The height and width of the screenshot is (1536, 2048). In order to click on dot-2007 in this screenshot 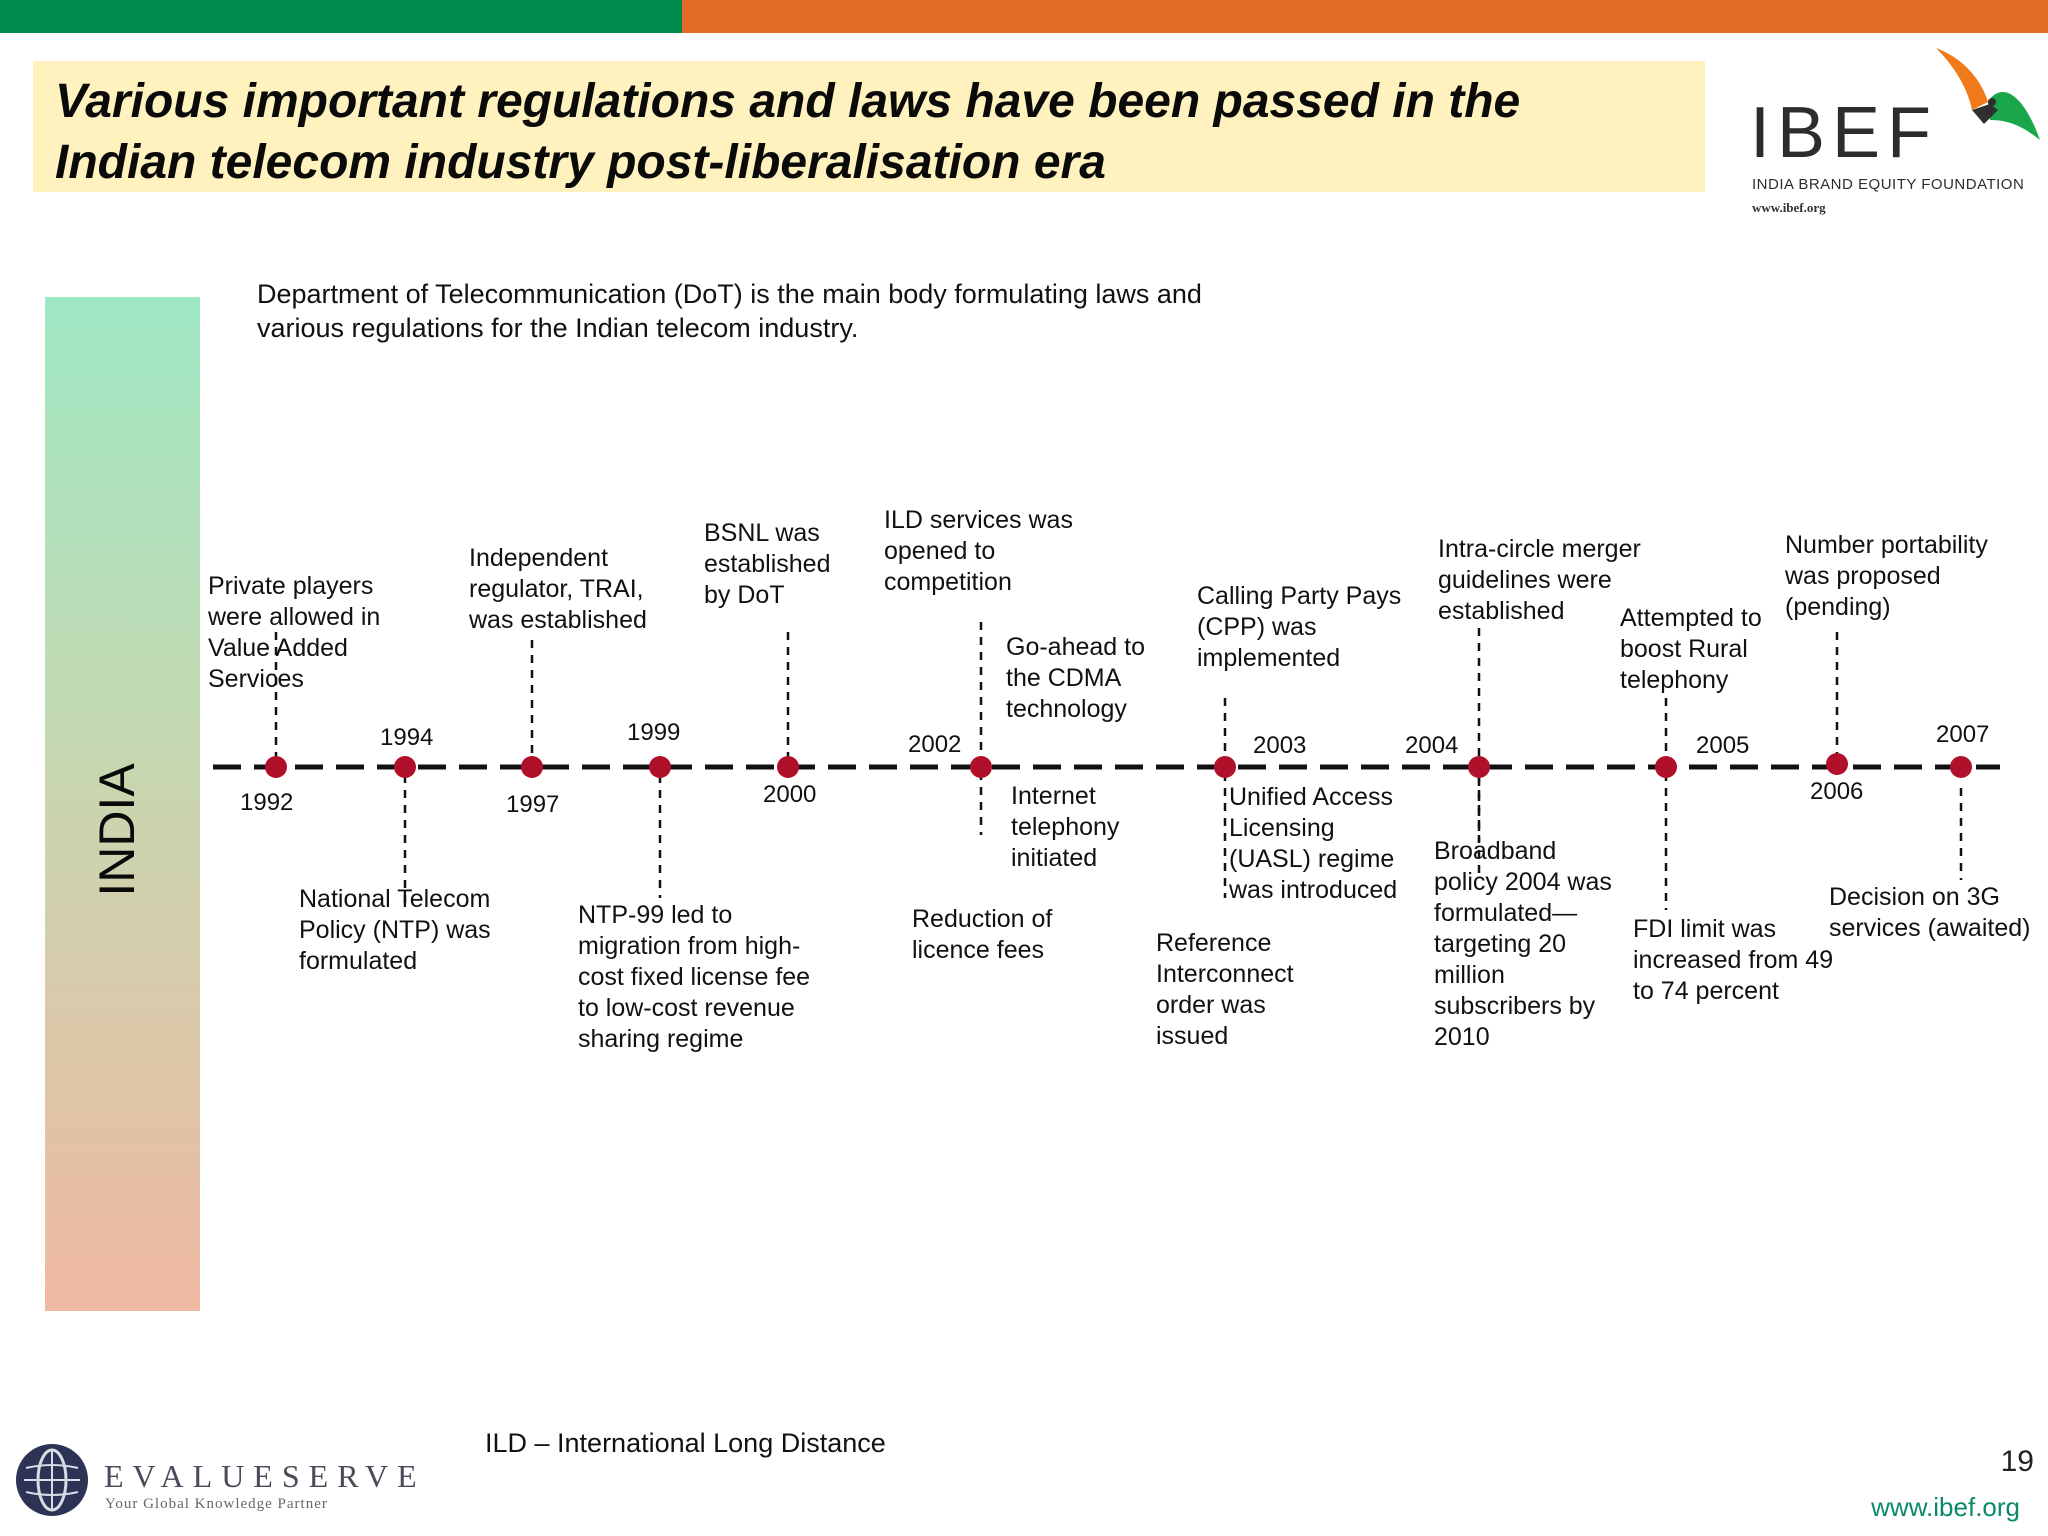, I will do `click(1961, 767)`.